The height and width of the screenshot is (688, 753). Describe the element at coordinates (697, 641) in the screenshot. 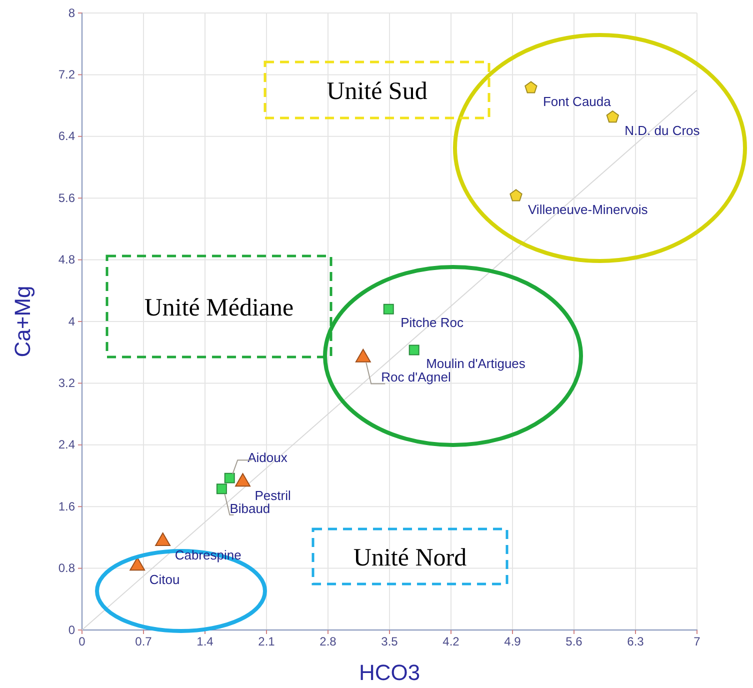

I see `x-tick-label: 7` at that location.